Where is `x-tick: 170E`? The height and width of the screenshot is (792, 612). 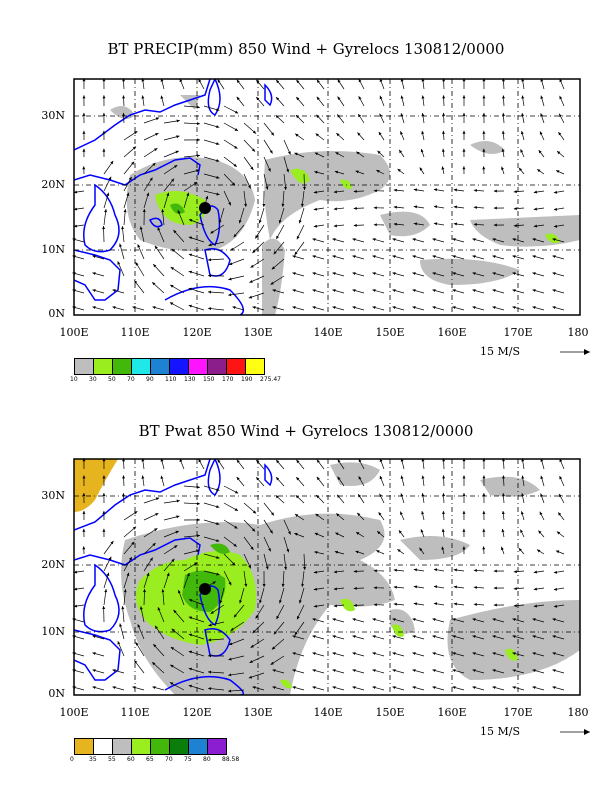
x-tick: 170E is located at coordinates (518, 332).